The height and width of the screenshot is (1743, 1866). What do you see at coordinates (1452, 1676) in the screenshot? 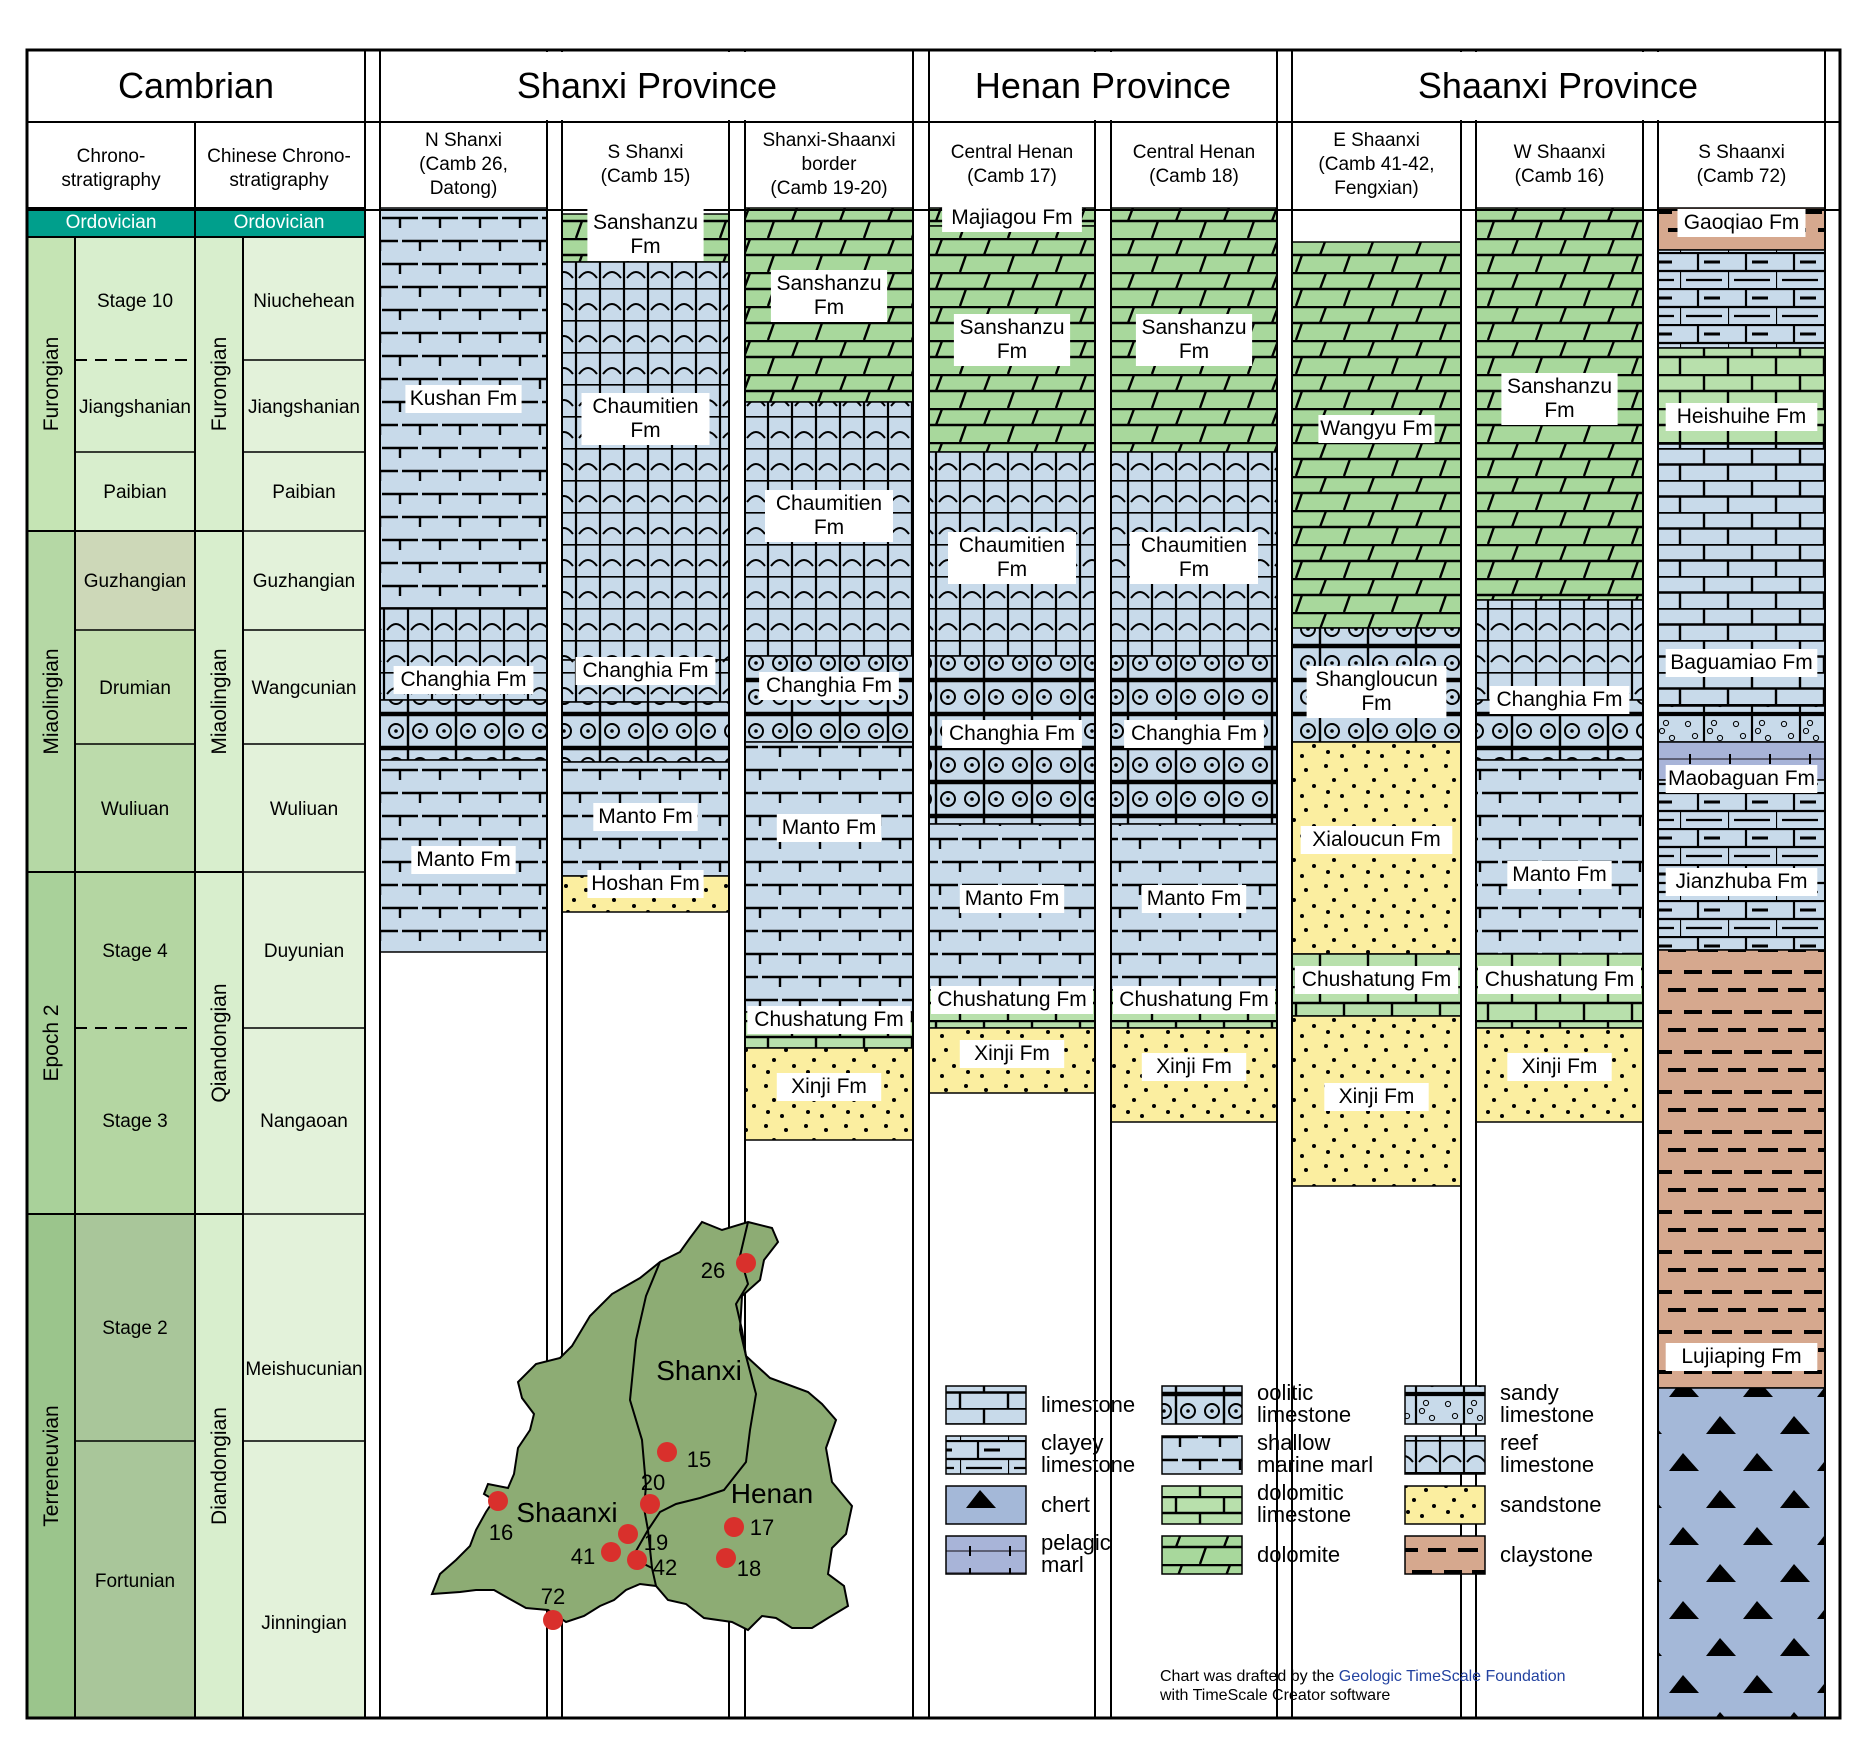
I see `foundation-link: Geologic TimeScale Foundation` at bounding box center [1452, 1676].